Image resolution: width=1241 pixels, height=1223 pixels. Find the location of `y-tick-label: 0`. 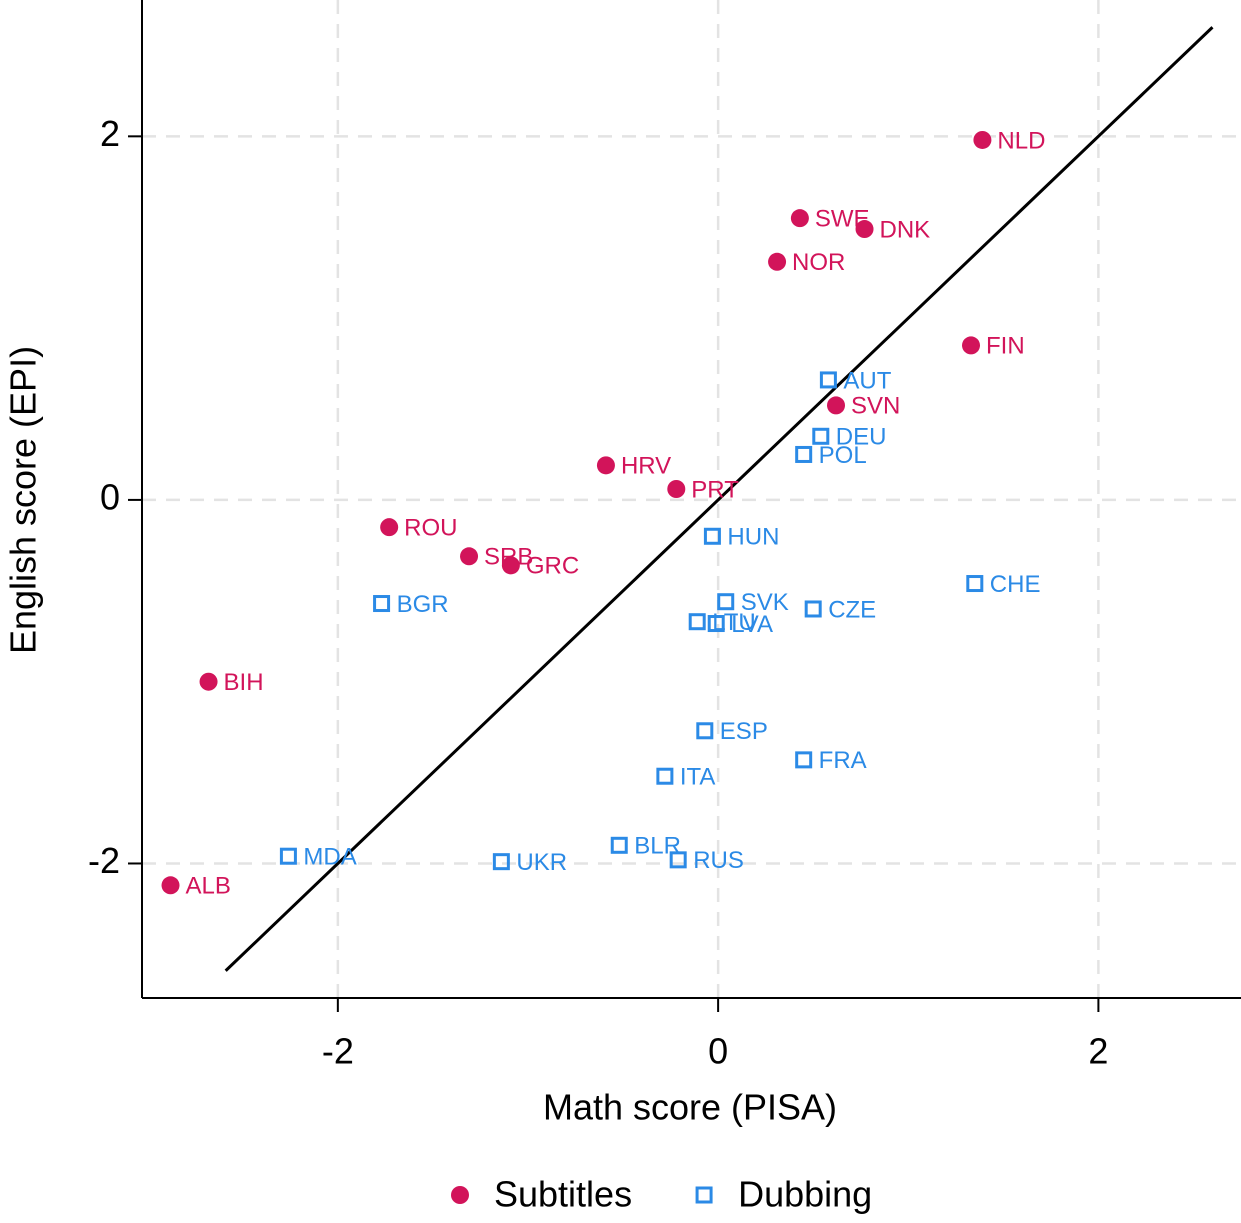

y-tick-label: 0 is located at coordinates (110, 496).